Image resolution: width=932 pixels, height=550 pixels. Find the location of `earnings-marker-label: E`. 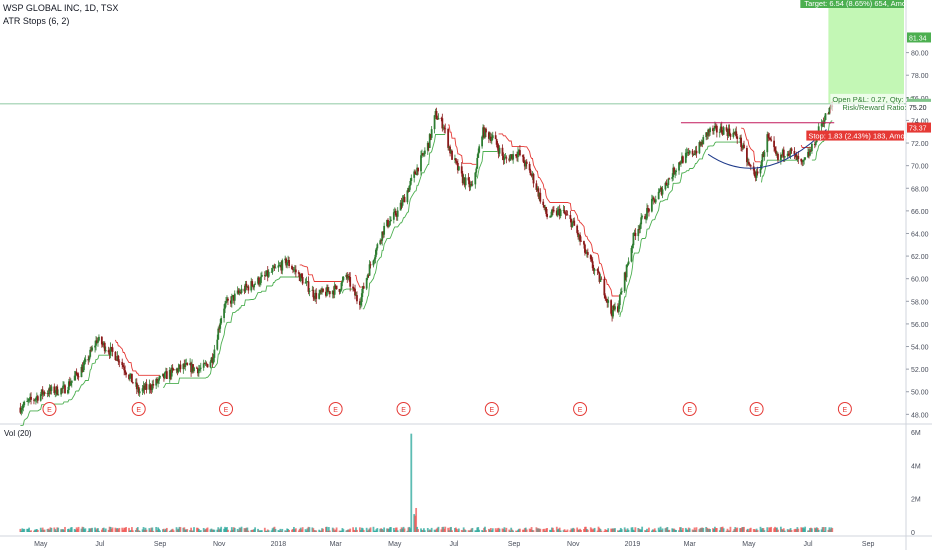

earnings-marker-label: E is located at coordinates (335, 410).